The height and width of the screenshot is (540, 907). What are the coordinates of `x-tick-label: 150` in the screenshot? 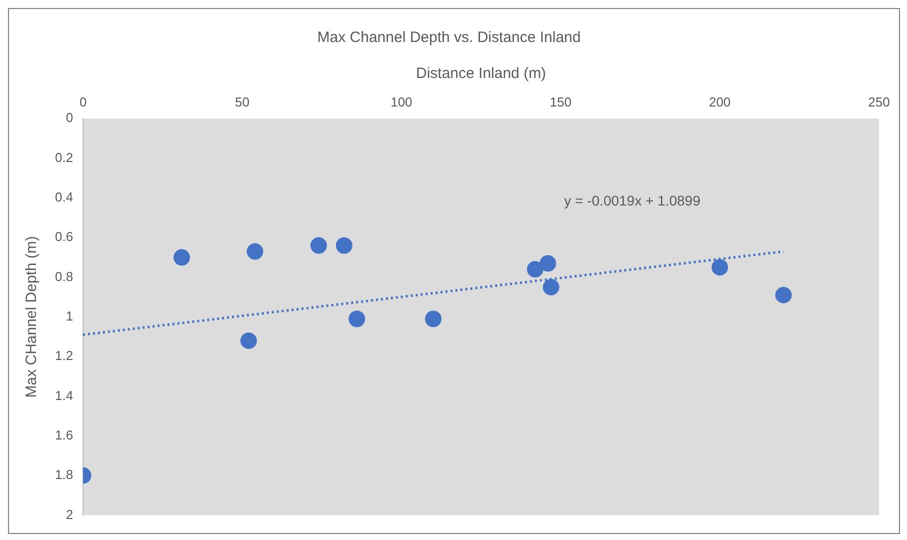 It's located at (561, 102).